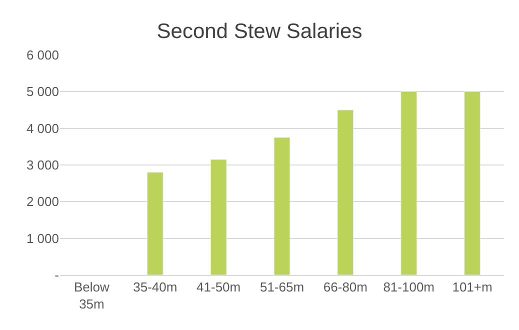 The width and height of the screenshot is (519, 330). What do you see at coordinates (259, 31) in the screenshot?
I see `chart-title: Second Stew Salaries` at bounding box center [259, 31].